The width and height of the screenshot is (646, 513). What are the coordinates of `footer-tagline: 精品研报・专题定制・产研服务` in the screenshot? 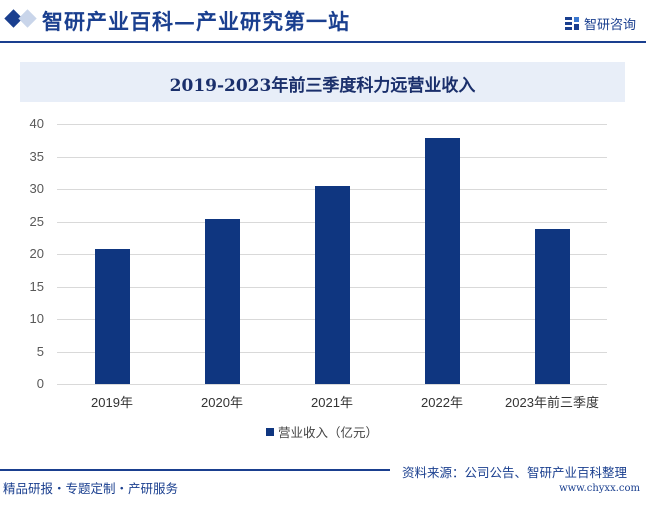 It's located at (91, 488).